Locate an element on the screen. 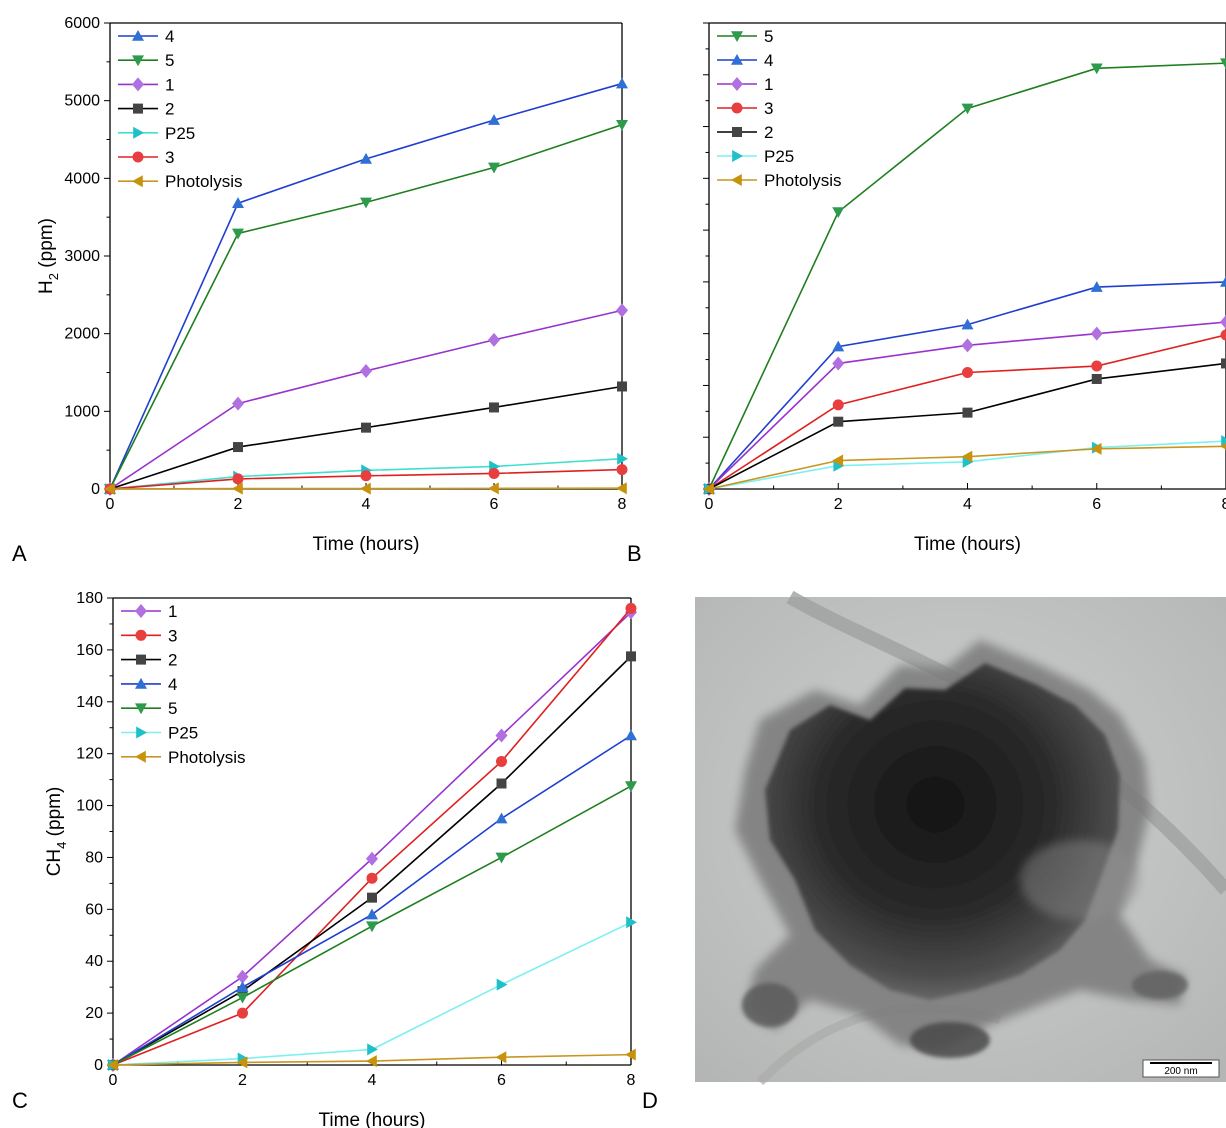 The image size is (1226, 1128). legend-label-b-2: 1 is located at coordinates (768, 84).